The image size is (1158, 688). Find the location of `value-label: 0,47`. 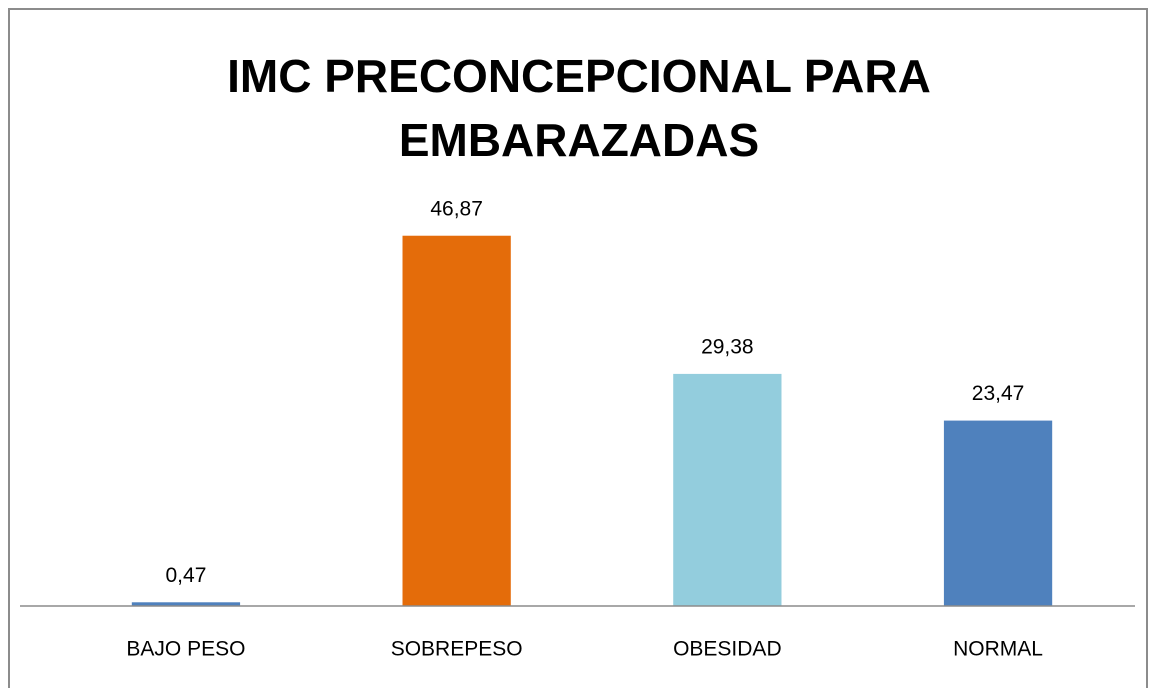

value-label: 0,47 is located at coordinates (186, 575).